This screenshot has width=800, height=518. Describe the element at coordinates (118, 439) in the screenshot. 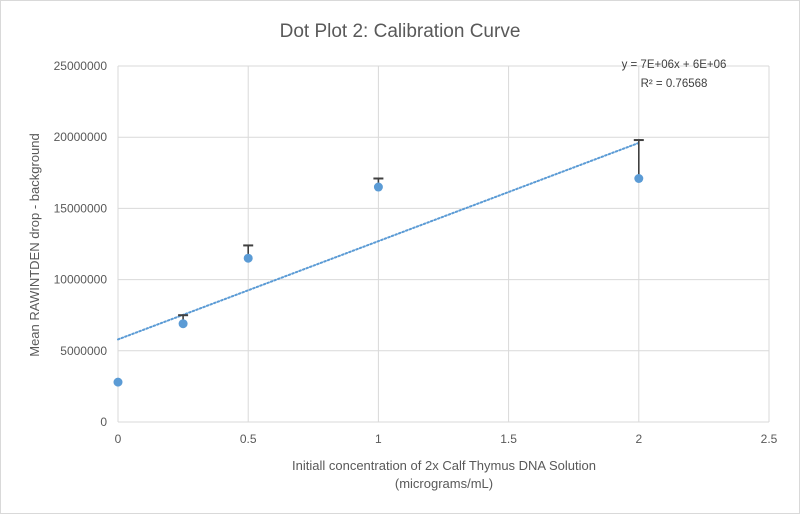

I see `x-tick-label: 0` at that location.